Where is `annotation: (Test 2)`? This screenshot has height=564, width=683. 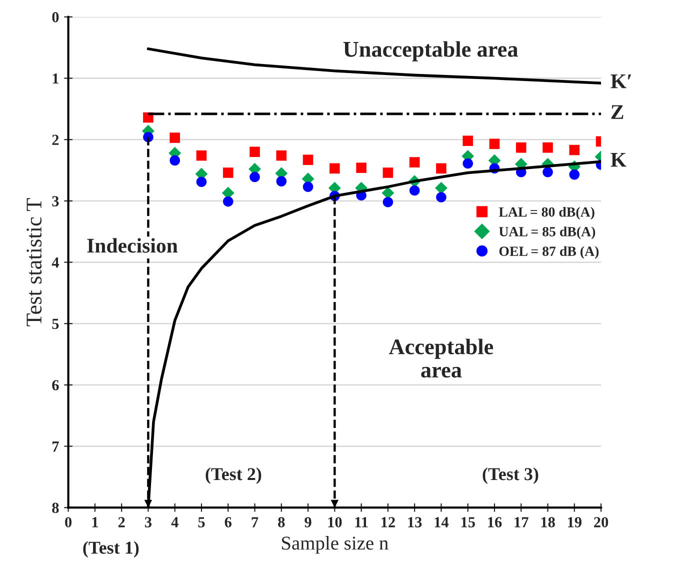 annotation: (Test 2) is located at coordinates (234, 476).